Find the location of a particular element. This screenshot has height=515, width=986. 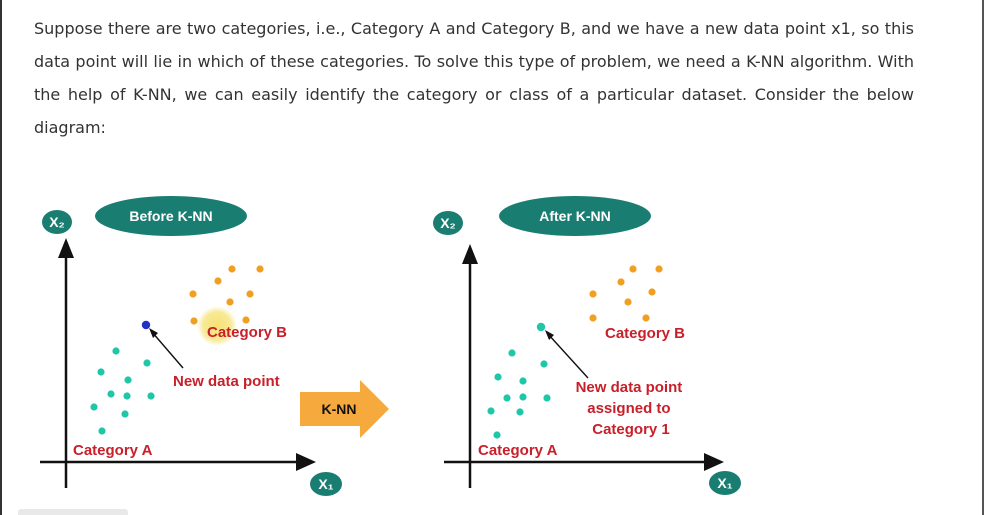

right-x2-label: X₂ is located at coordinates (448, 223).